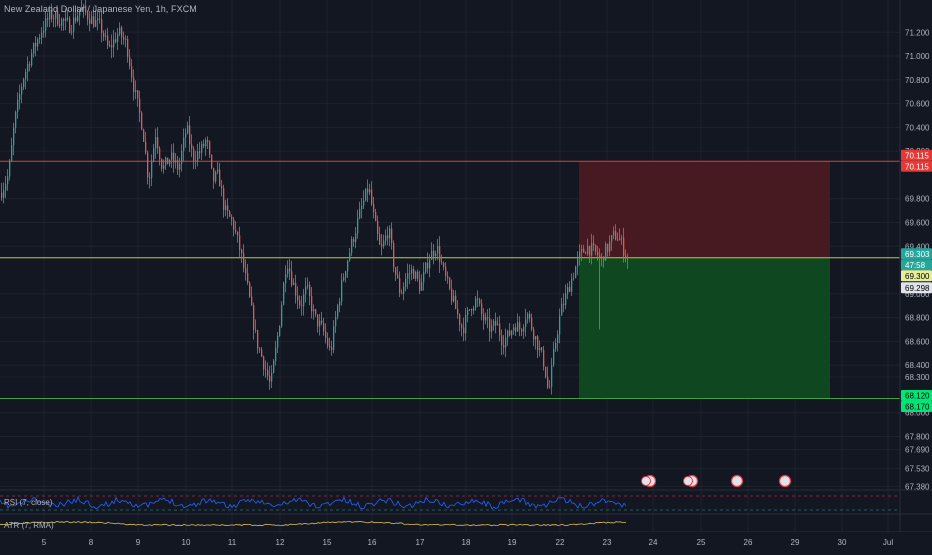  Describe the element at coordinates (917, 318) in the screenshot. I see `price-tick-label: 68.800` at that location.